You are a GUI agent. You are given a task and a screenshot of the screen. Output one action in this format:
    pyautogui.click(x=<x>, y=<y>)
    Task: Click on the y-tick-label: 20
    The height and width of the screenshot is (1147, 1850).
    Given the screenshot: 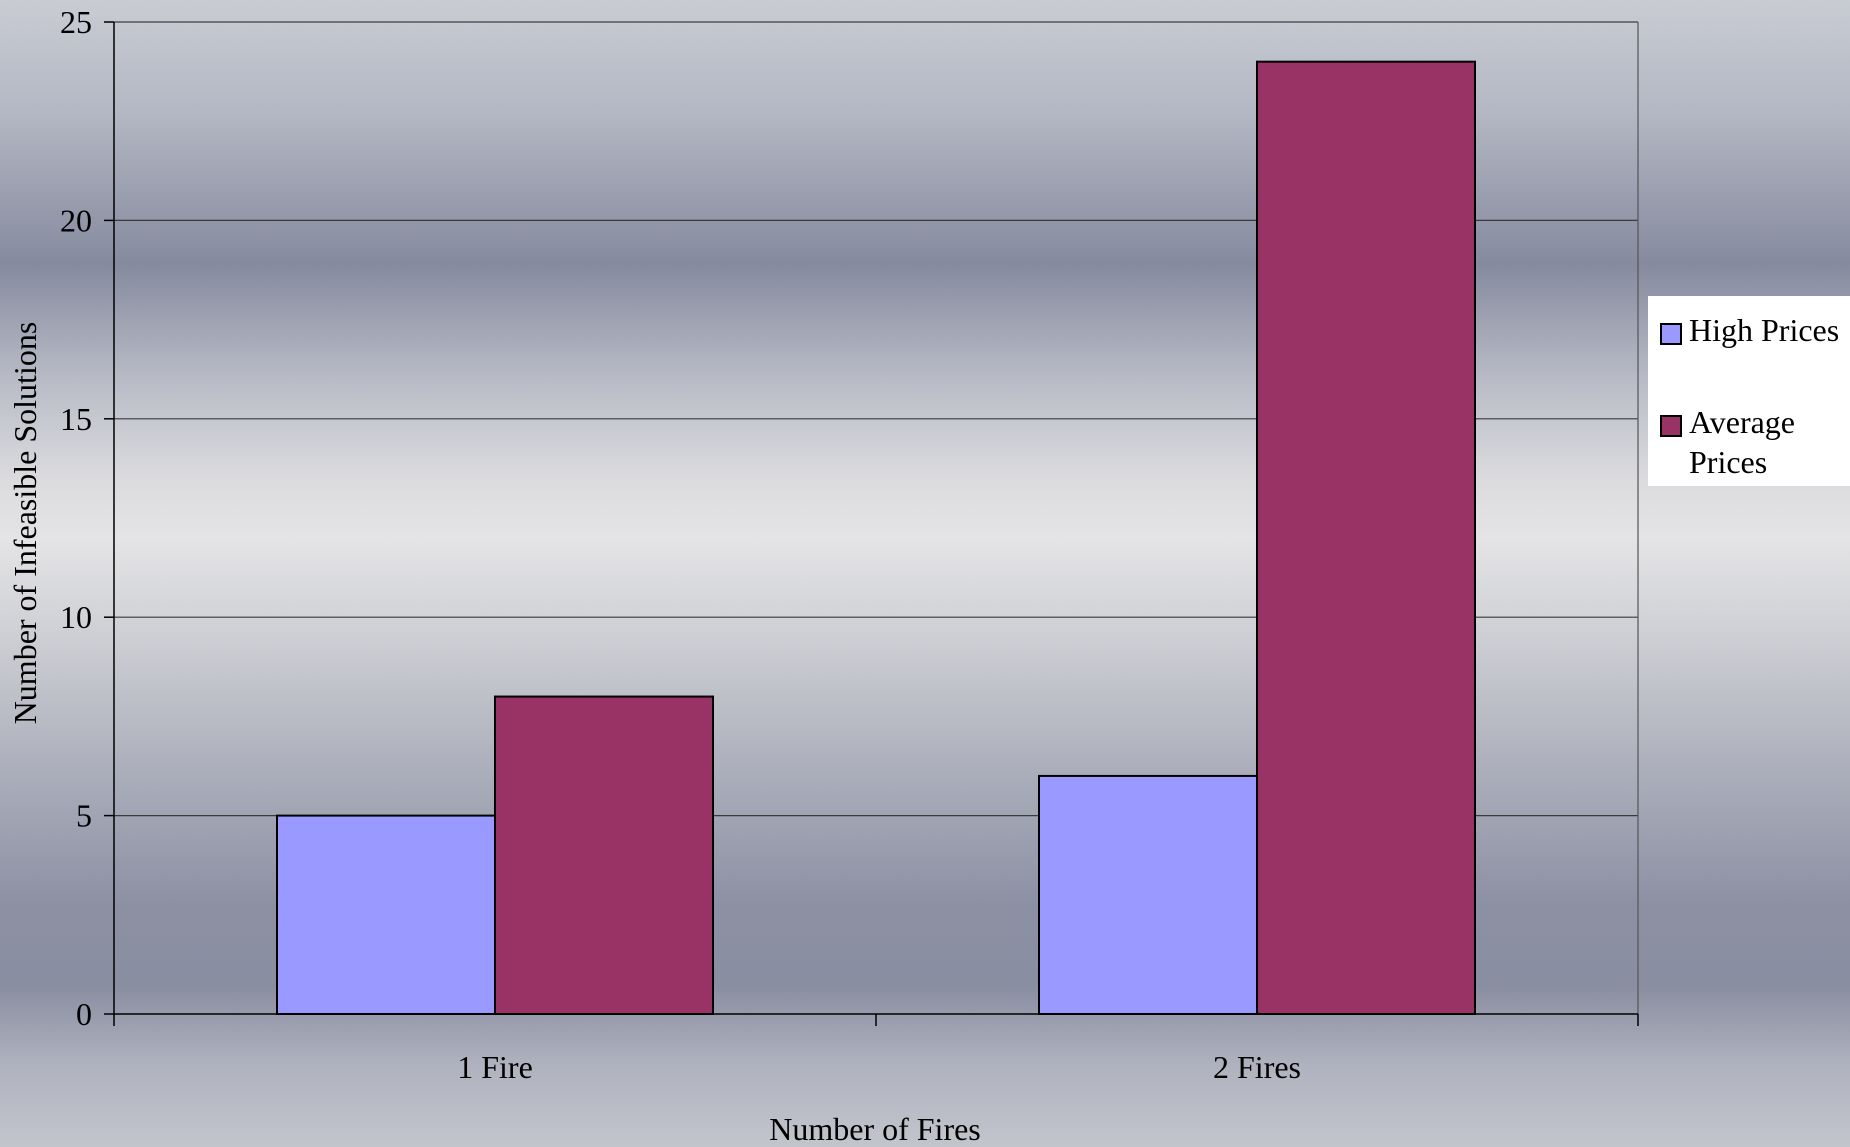 What is the action you would take?
    pyautogui.click(x=76, y=220)
    